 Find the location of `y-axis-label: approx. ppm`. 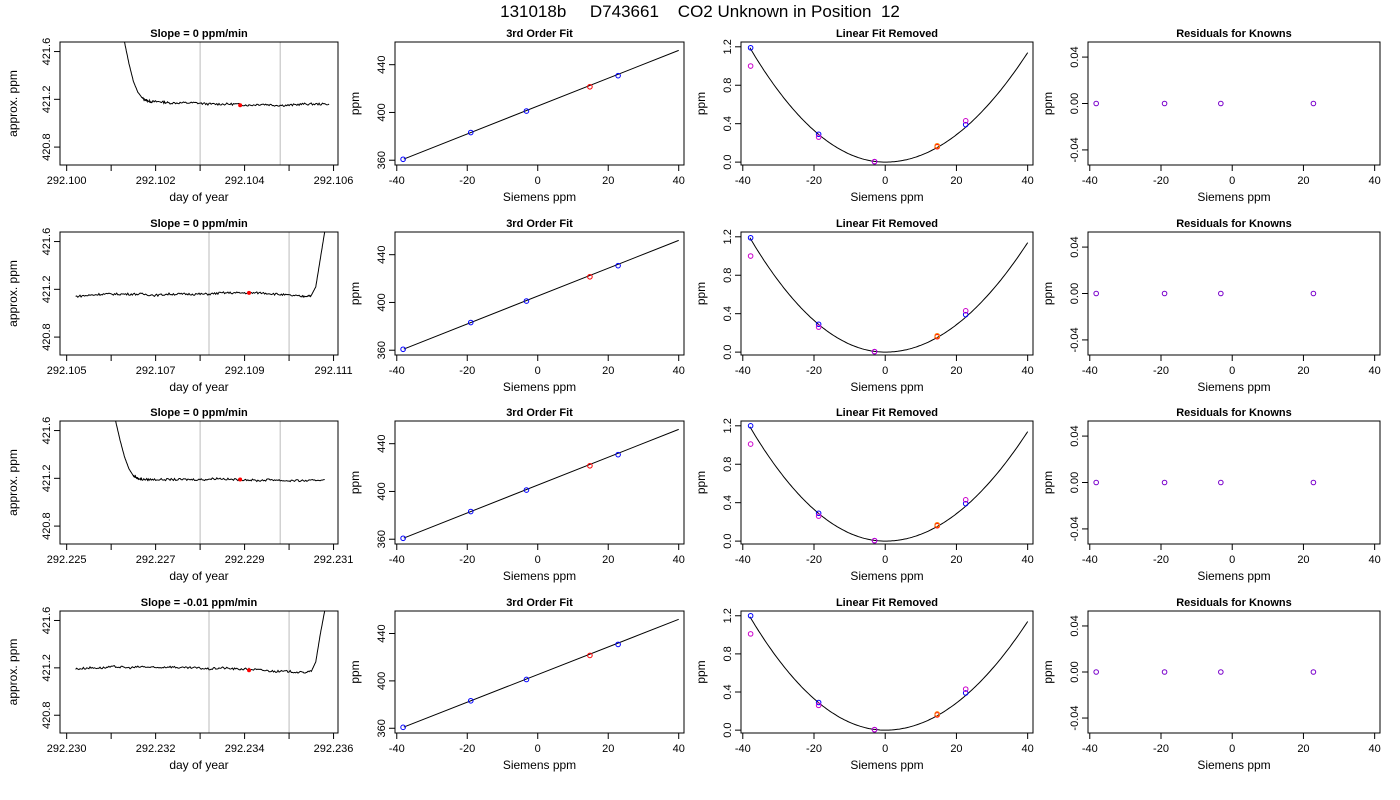

y-axis-label: approx. ppm is located at coordinates (13, 293).